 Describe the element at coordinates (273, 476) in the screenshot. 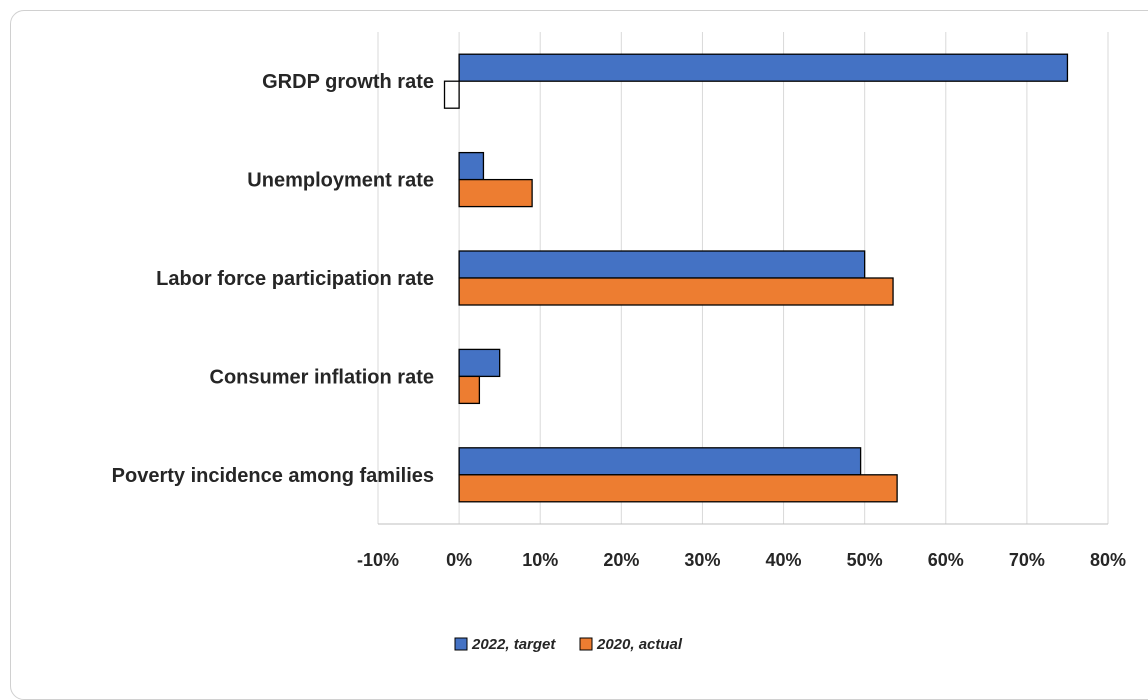

I see `category-label-poverty-incidence-among-families: Poverty incidence among families` at that location.